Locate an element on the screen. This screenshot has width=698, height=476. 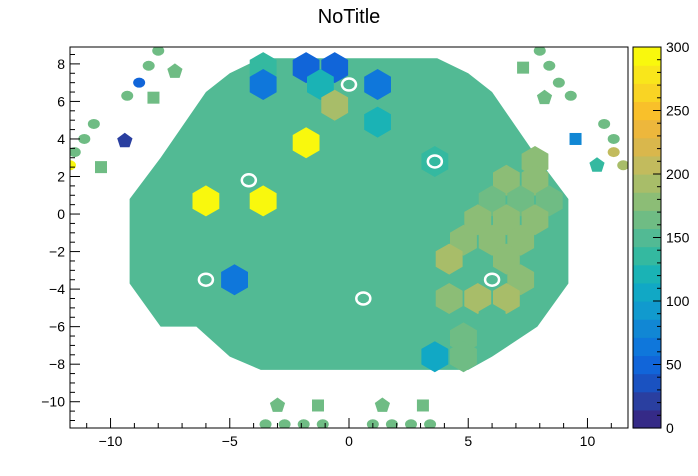
y-tick-label-0: 0 is located at coordinates (61, 214).